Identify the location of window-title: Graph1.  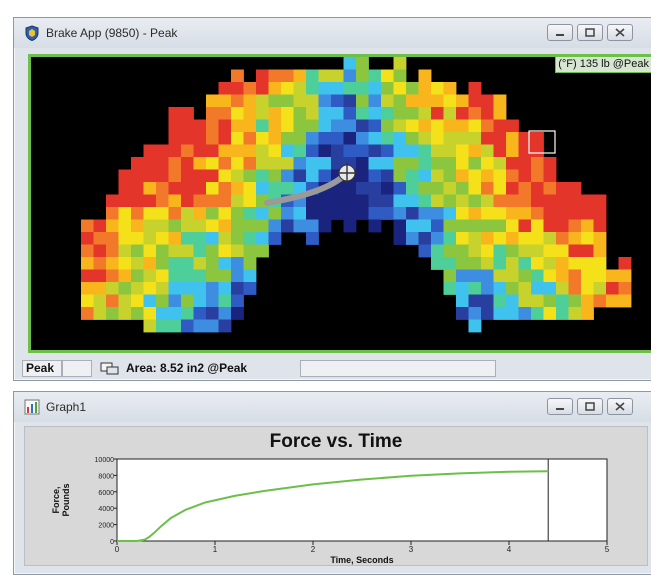
(66, 407).